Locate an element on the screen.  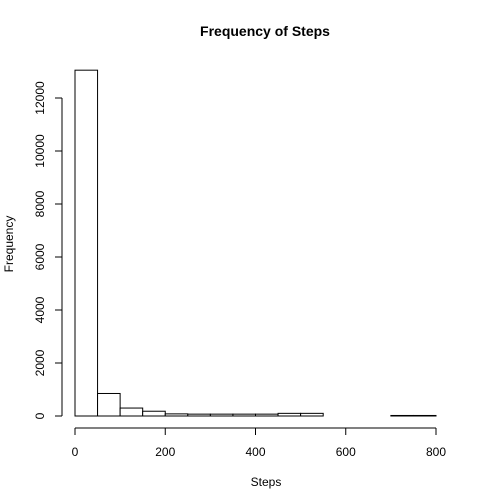
x-tick-label: 400 is located at coordinates (255, 452).